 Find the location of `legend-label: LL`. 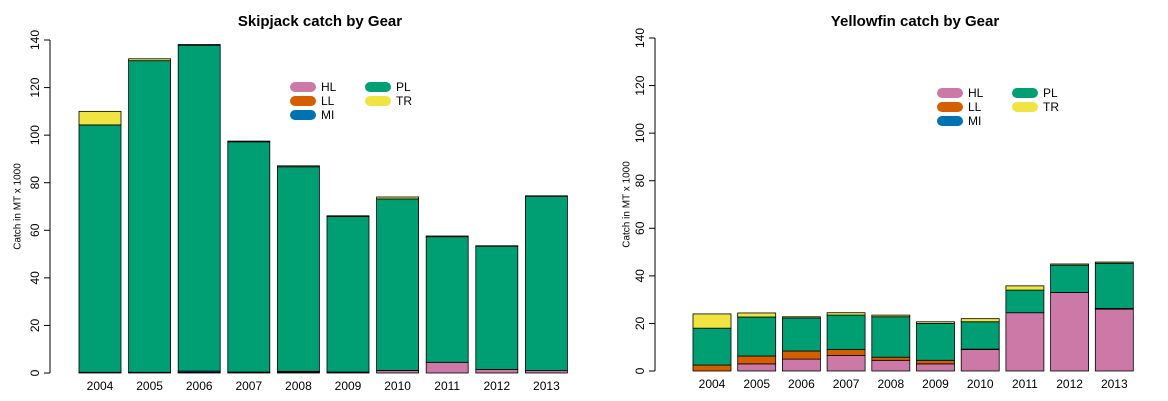

legend-label: LL is located at coordinates (328, 101).